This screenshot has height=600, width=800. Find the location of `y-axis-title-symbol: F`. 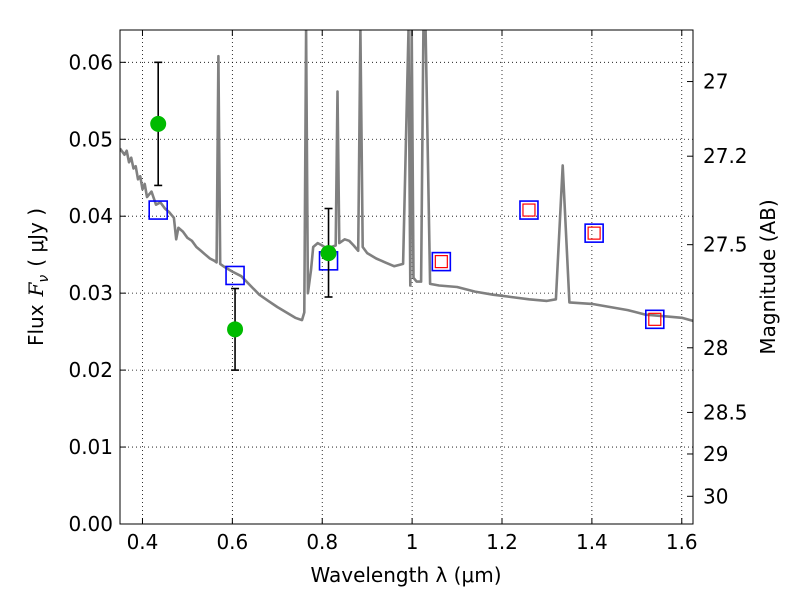

y-axis-title-symbol: F is located at coordinates (36, 289).